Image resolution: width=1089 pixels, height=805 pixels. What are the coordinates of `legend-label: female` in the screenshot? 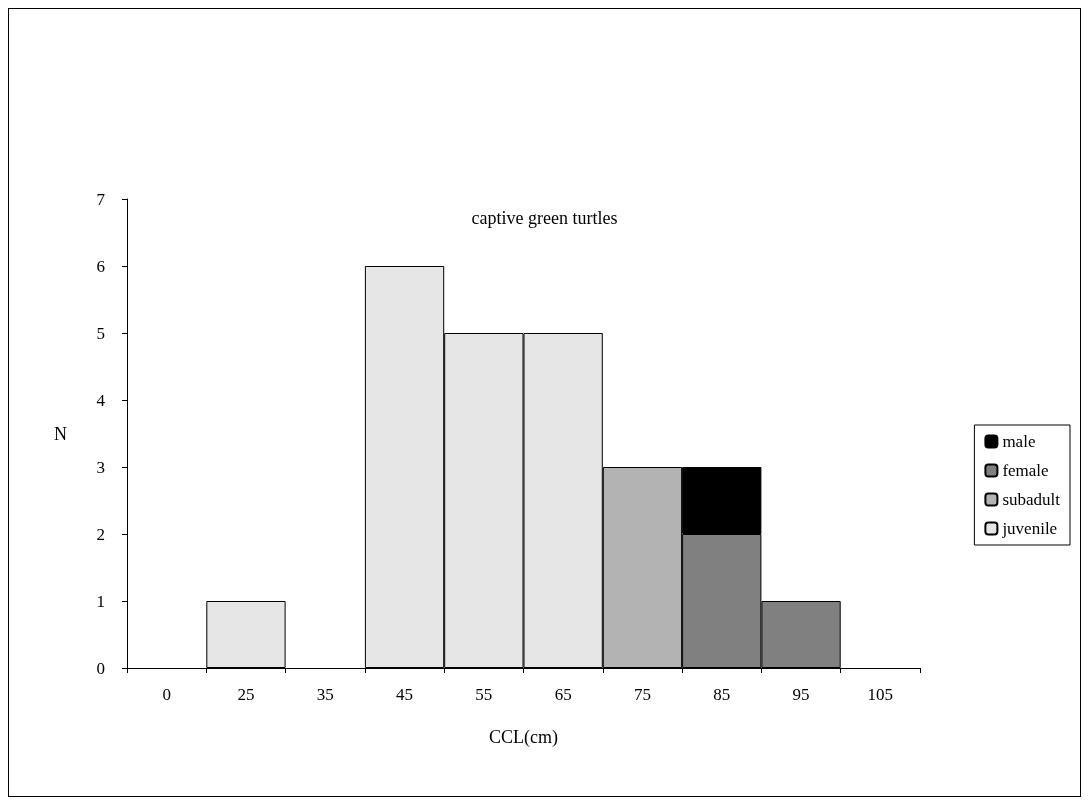 It's located at (1025, 470).